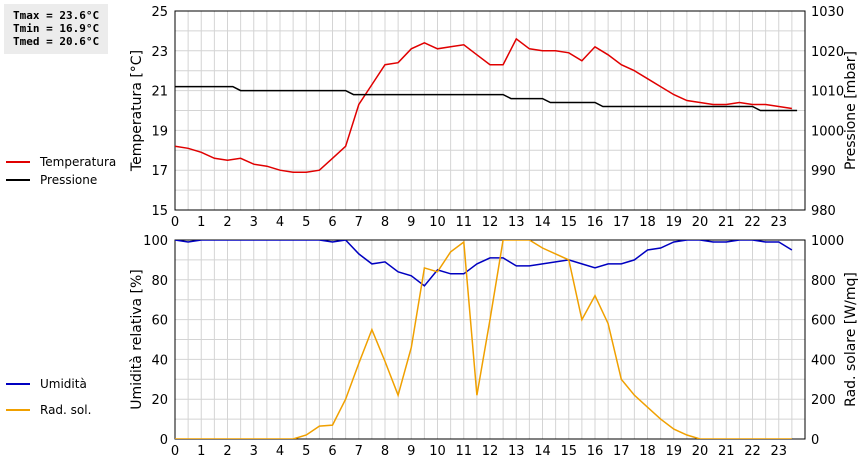  Describe the element at coordinates (815, 440) in the screenshot. I see `y2-tick-label: 0` at that location.